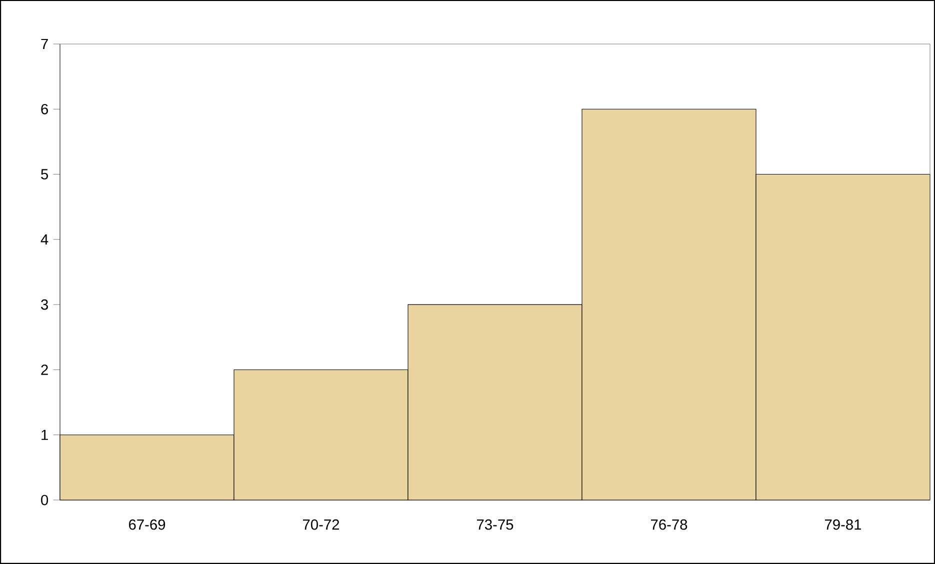  What do you see at coordinates (44, 109) in the screenshot?
I see `y-tick-label: 6` at bounding box center [44, 109].